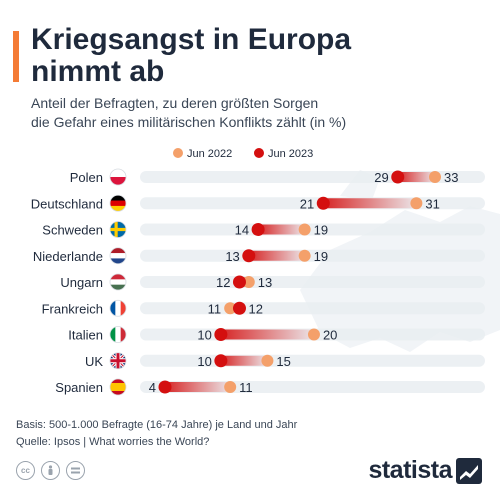 This screenshot has height=500, width=500. Describe the element at coordinates (243, 154) in the screenshot. I see `legend: Jun 2022 Jun 2023` at that location.